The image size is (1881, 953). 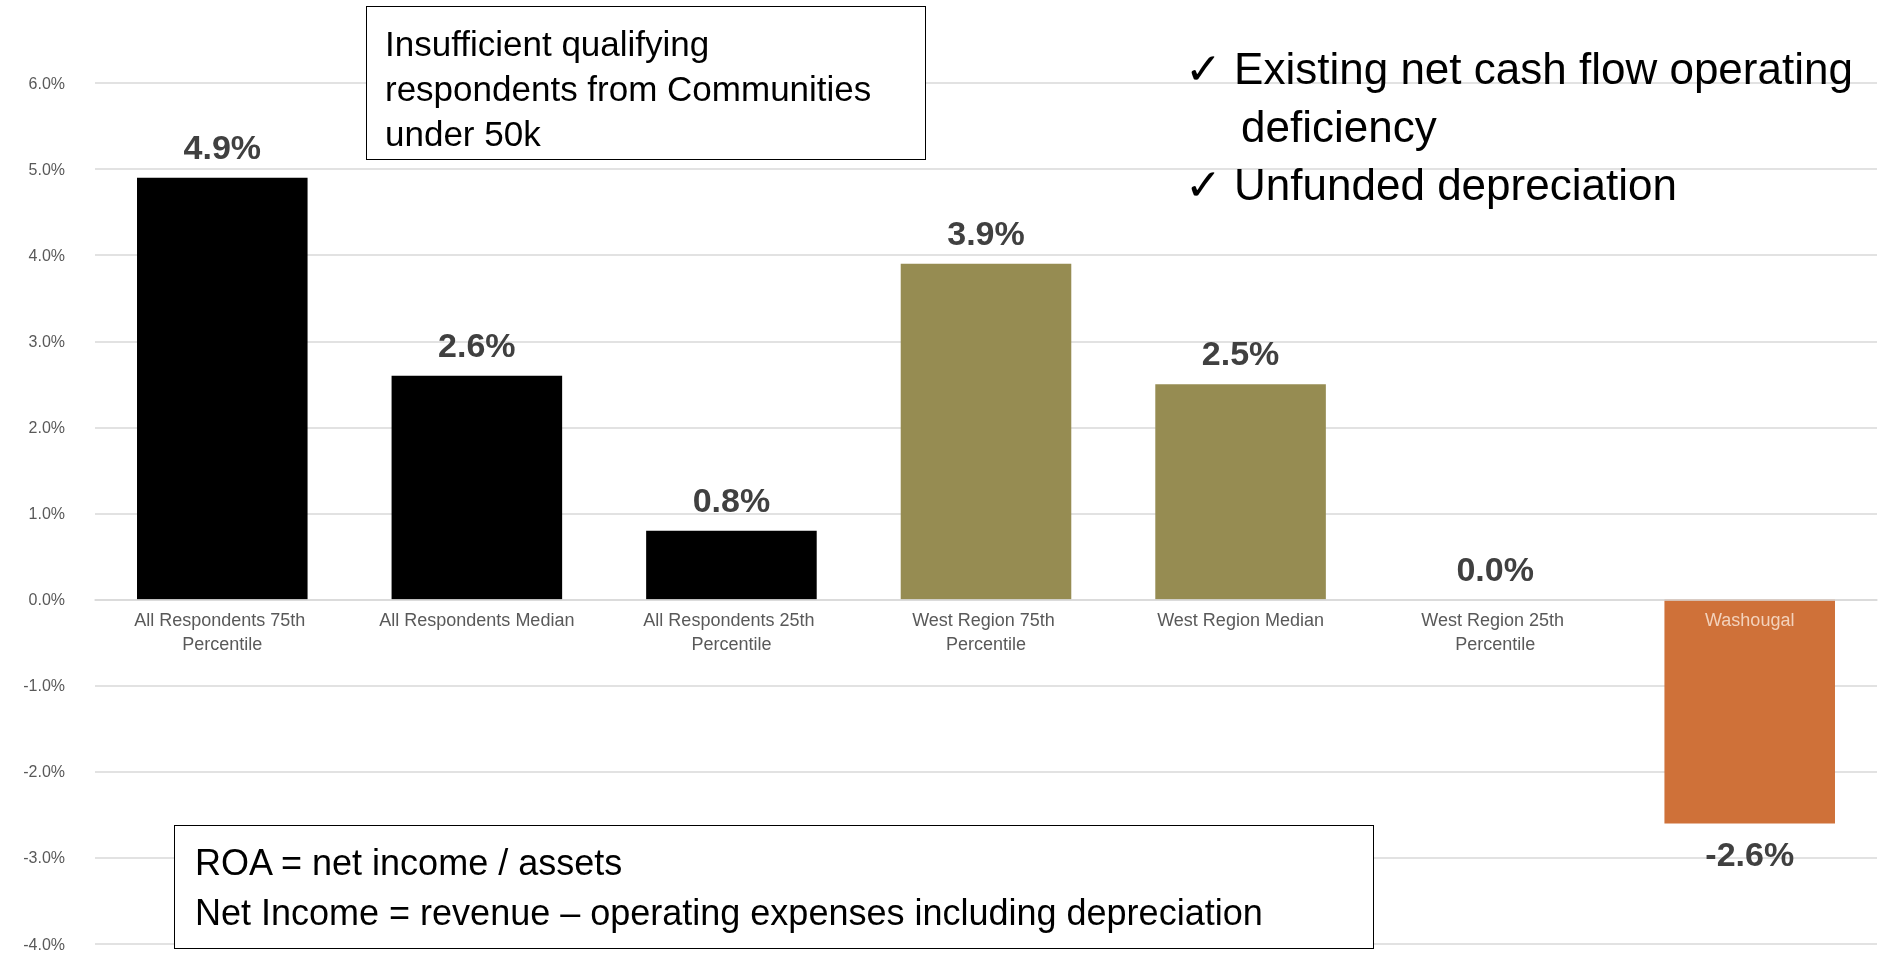 I want to click on data-label: 3.9%, so click(x=986, y=232).